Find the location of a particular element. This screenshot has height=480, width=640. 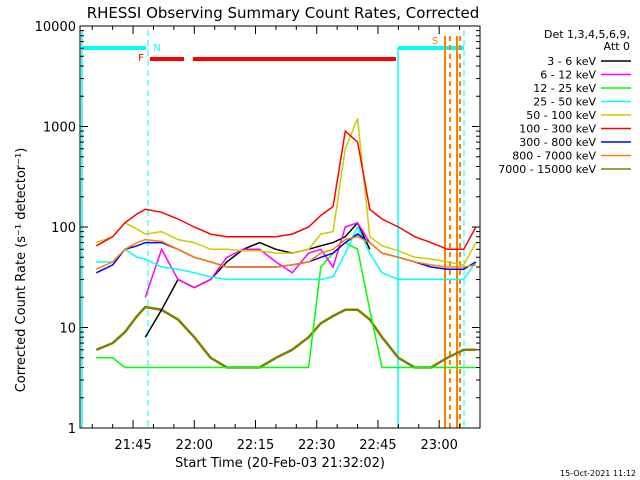

y-tick-label: 10000 is located at coordinates (55, 27).